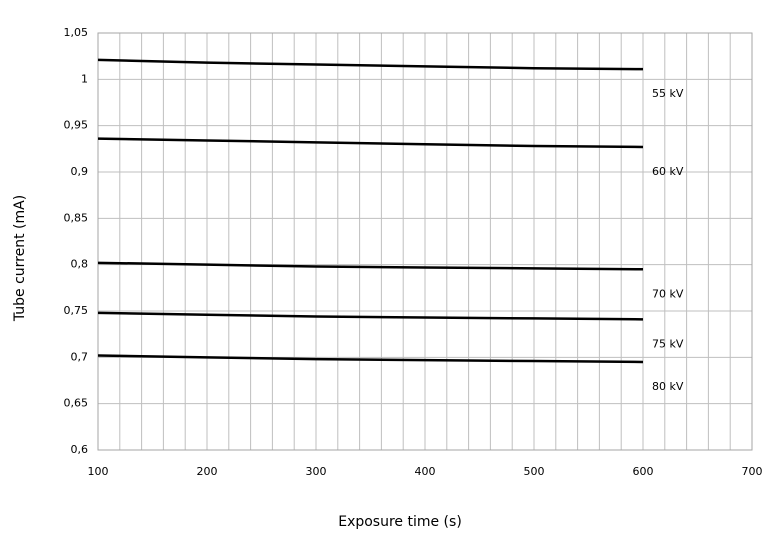 Image resolution: width=782 pixels, height=542 pixels. I want to click on x-tick-label: 400, so click(425, 471).